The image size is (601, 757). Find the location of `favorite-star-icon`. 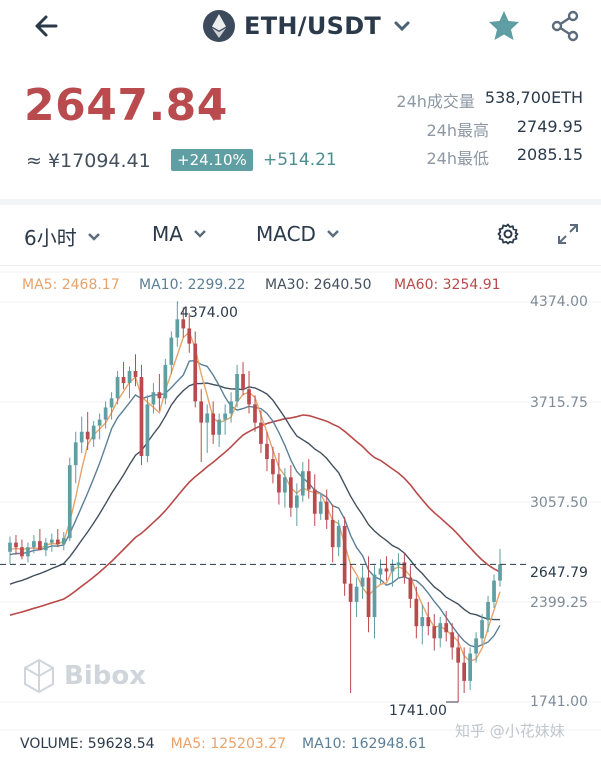

favorite-star-icon is located at coordinates (504, 26).